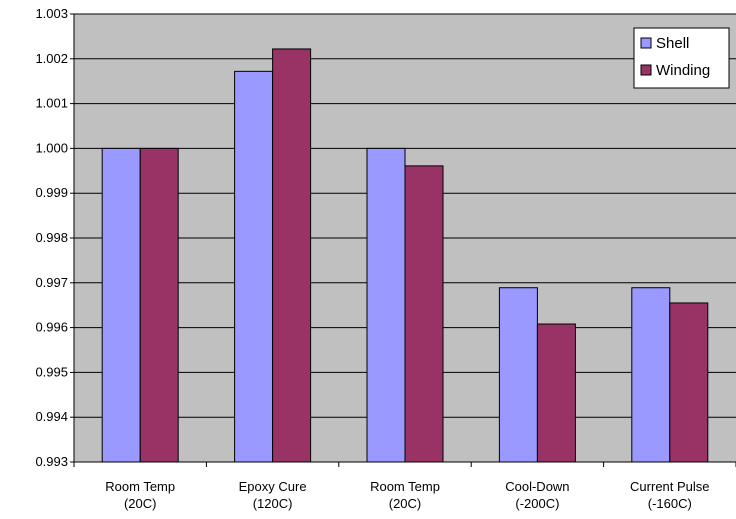  Describe the element at coordinates (51, 13) in the screenshot. I see `y-tick-label: 1.003` at that location.